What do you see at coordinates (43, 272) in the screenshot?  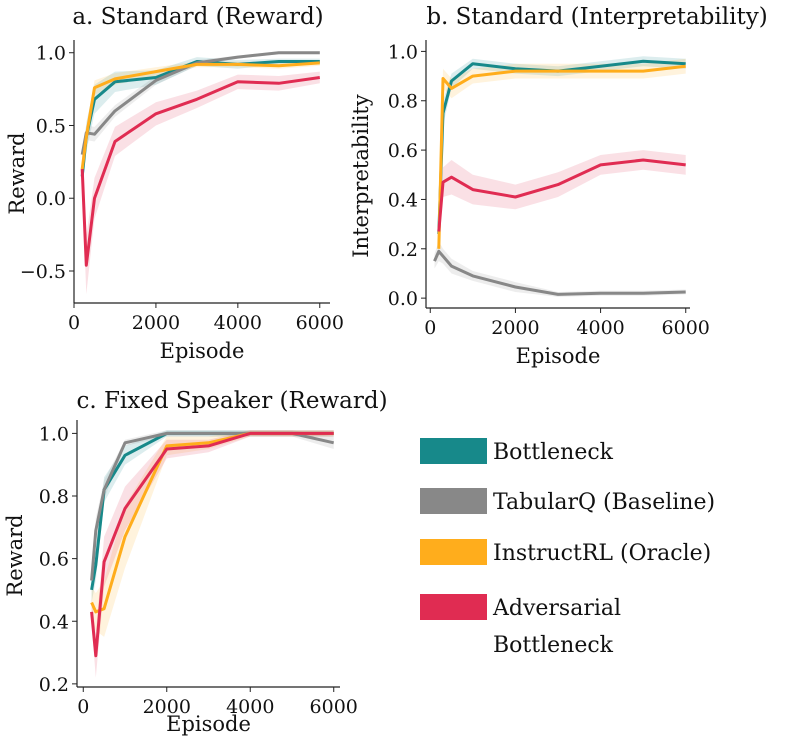 I see `panel-a-ytick-label: −0.5` at bounding box center [43, 272].